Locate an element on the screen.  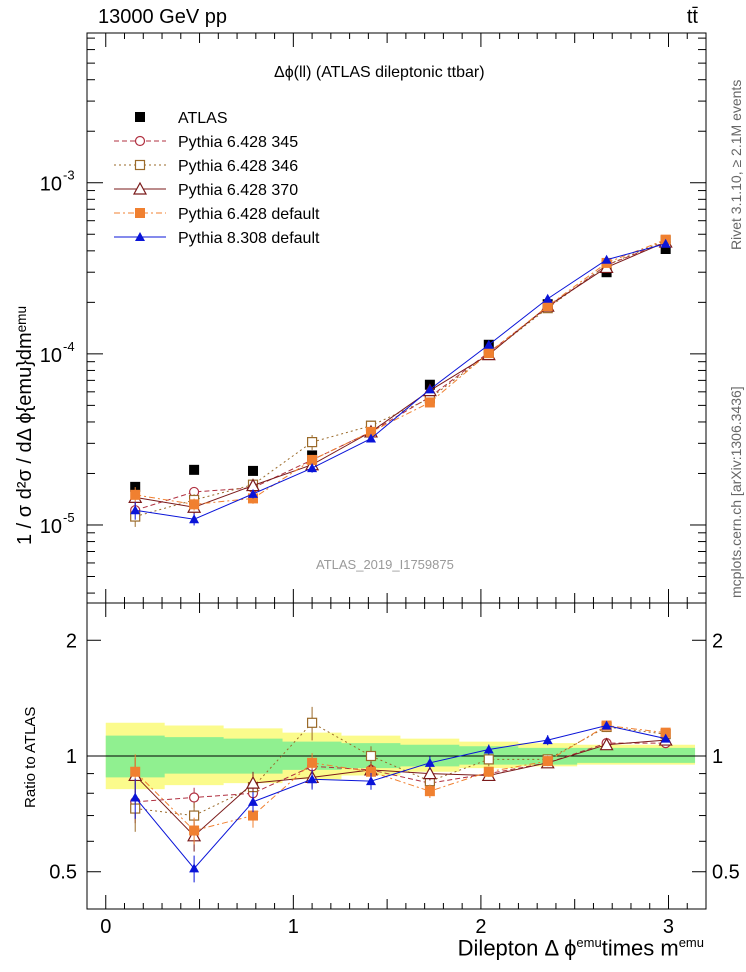
x-tick-label: 1 is located at coordinates (293, 927).